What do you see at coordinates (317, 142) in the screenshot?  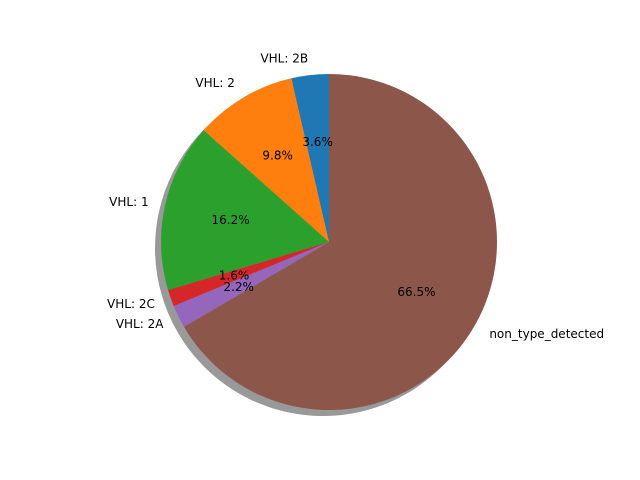 I see `percent-label-vhl-2b: 3.6%` at bounding box center [317, 142].